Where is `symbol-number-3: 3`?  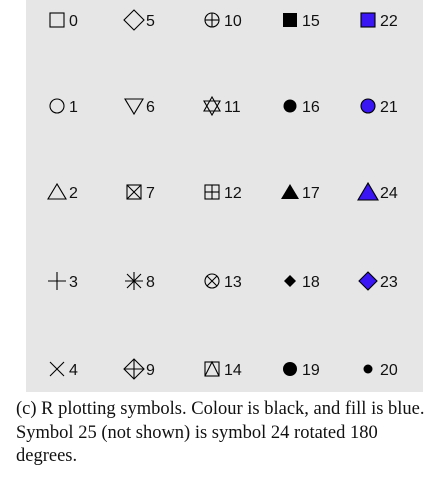 symbol-number-3: 3 is located at coordinates (73, 282).